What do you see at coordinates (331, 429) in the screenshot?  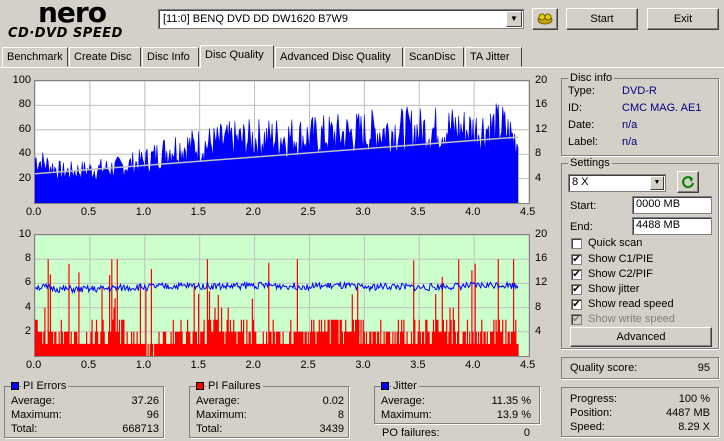 I see `pi-failures-total-value: 3439` at bounding box center [331, 429].